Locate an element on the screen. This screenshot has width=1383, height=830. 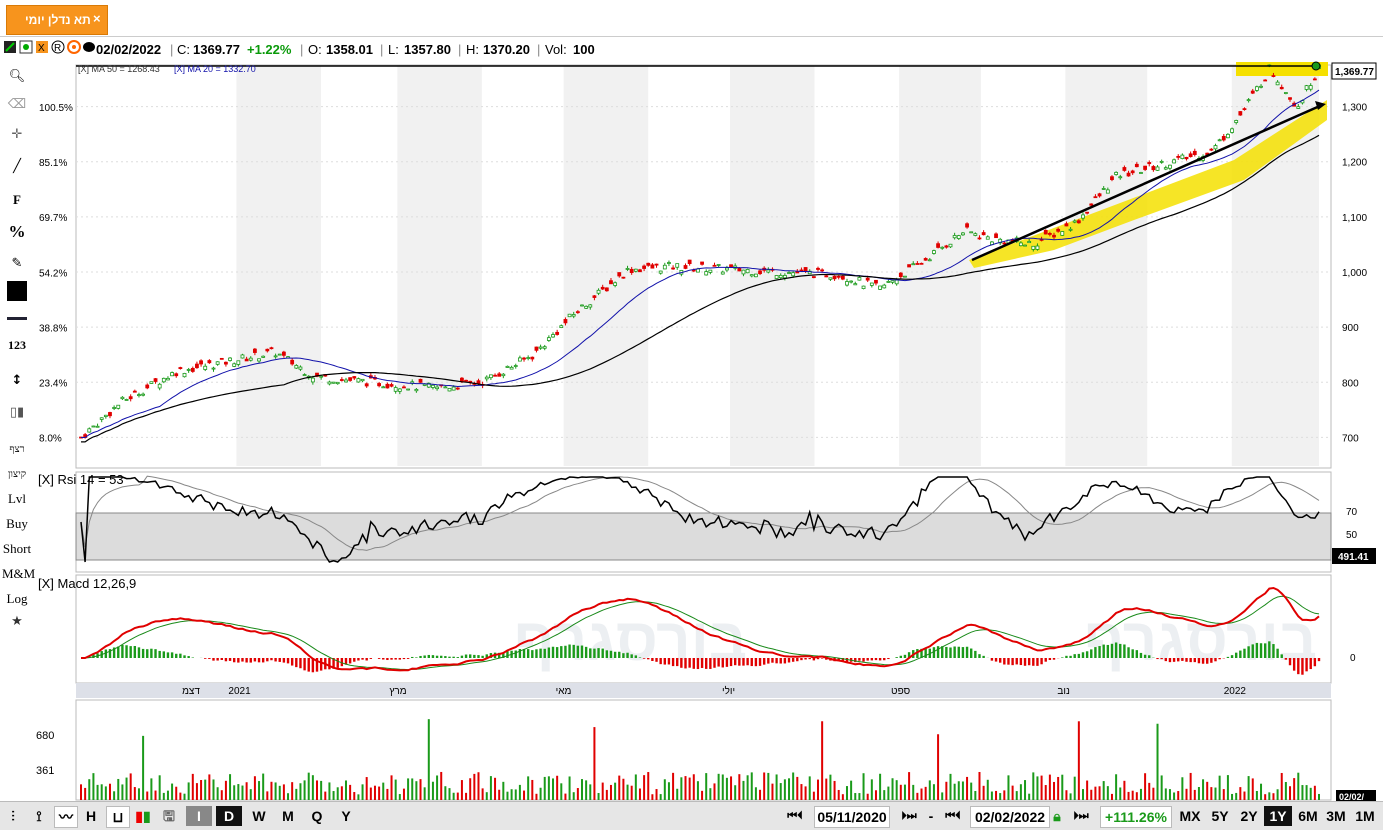
save-button: 🖫 is located at coordinates (169, 816).